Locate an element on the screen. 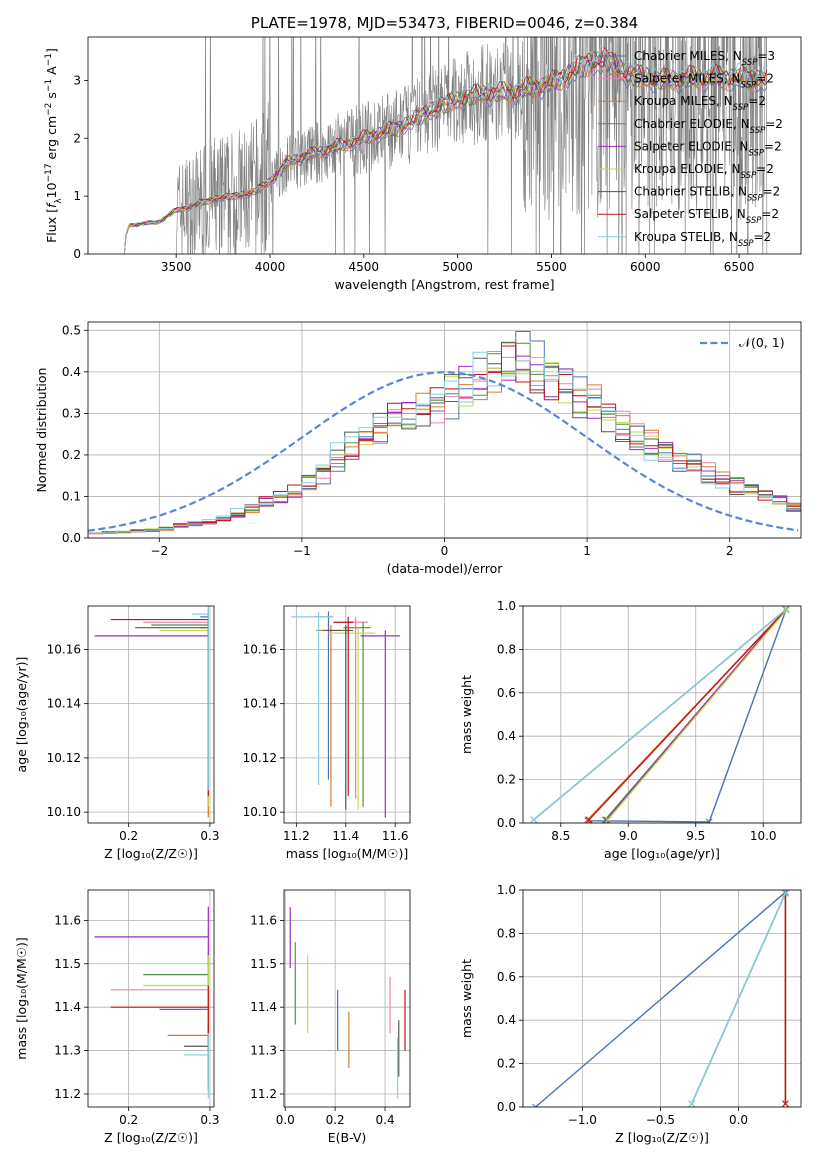 The image size is (819, 1170). y-tick-label: 3 is located at coordinates (77, 80).